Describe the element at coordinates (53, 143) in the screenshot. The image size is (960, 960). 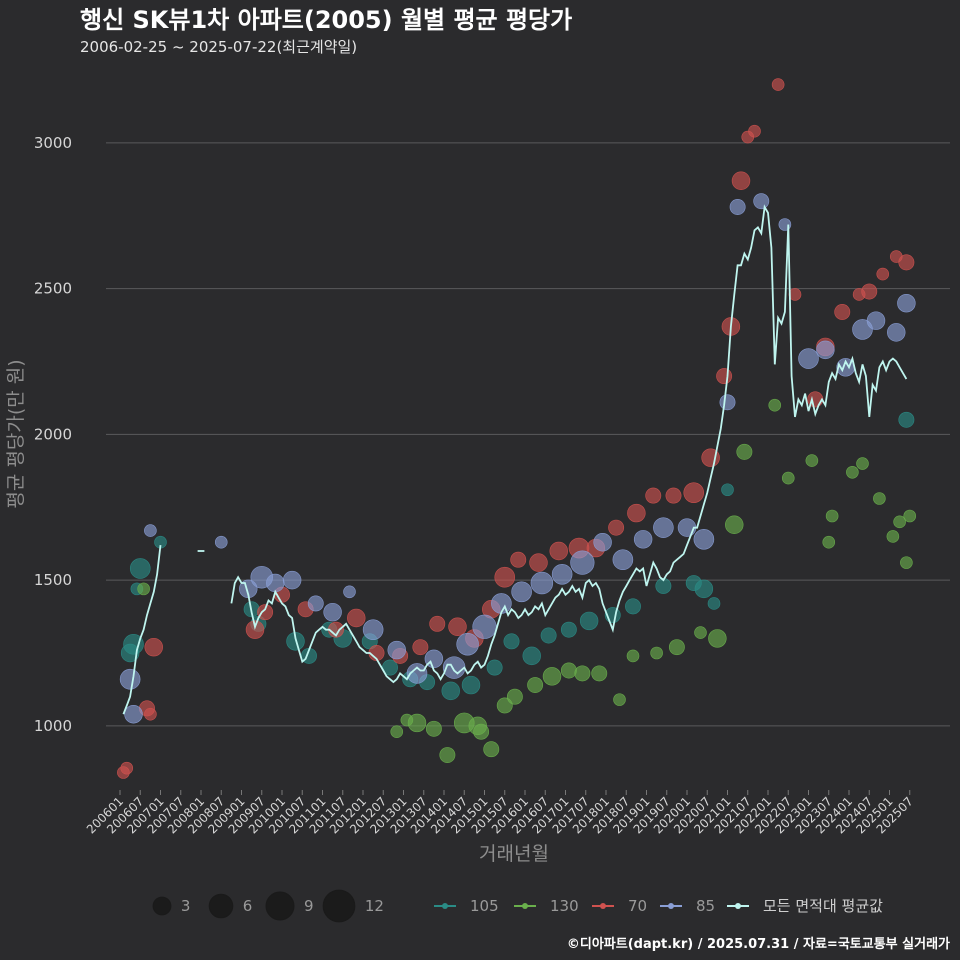
I see `y-tick-label: 3000` at that location.